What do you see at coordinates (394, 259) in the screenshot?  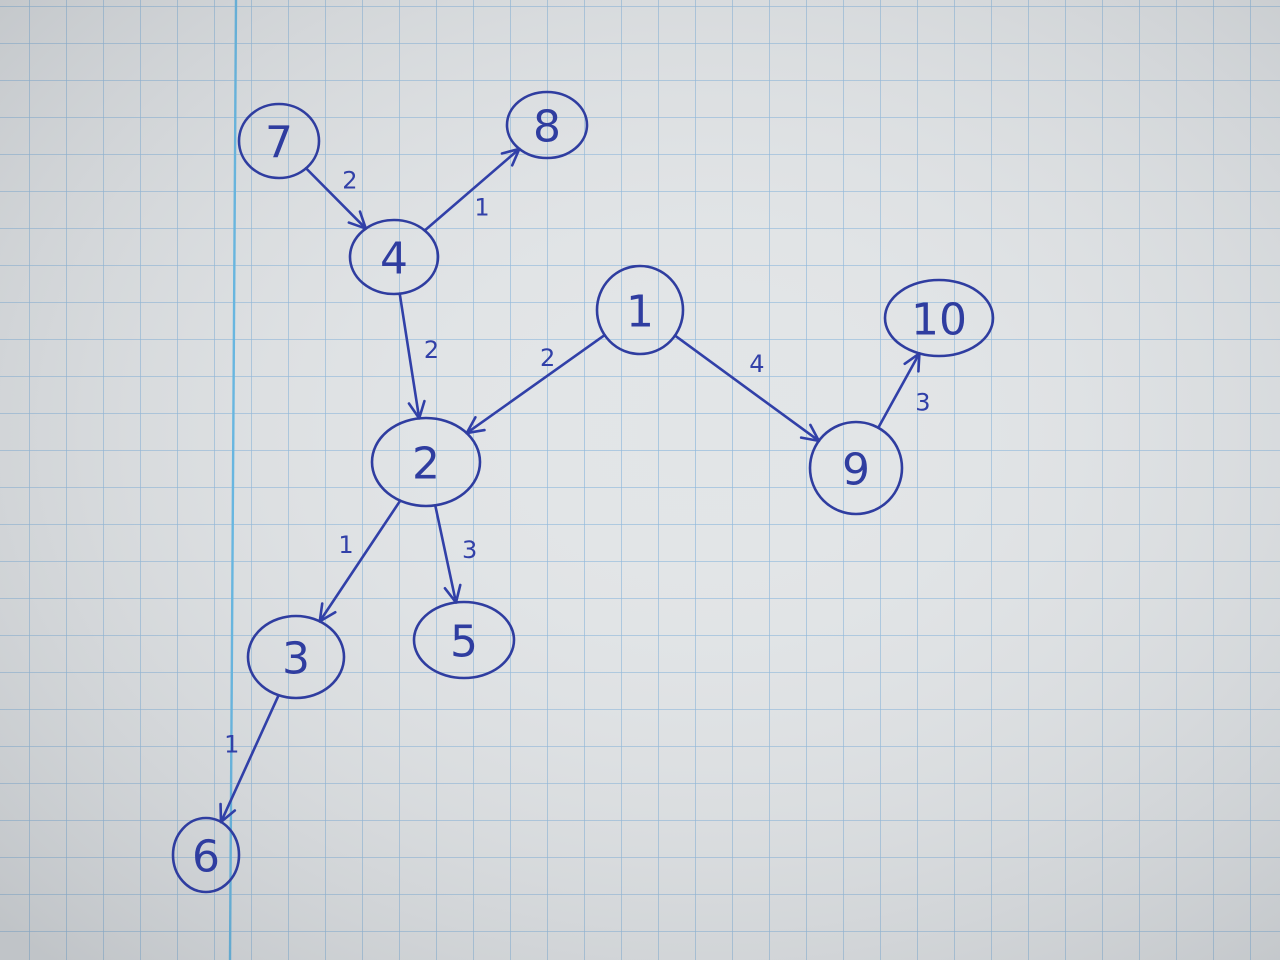 I see `node-label: 4` at bounding box center [394, 259].